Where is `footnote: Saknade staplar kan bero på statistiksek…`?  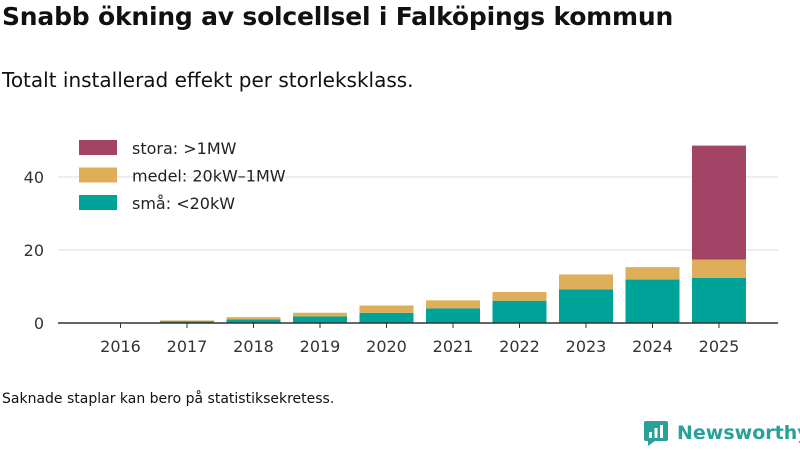 footnote: Saknade staplar kan bero på statistiksek… is located at coordinates (168, 399).